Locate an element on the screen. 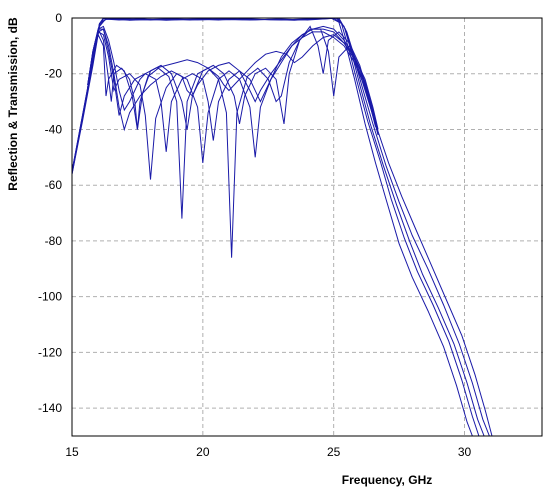 The height and width of the screenshot is (496, 543). y-tick-labels: 0 -20 -40 -60 -80 -100 -120 -140 is located at coordinates (50, 213).